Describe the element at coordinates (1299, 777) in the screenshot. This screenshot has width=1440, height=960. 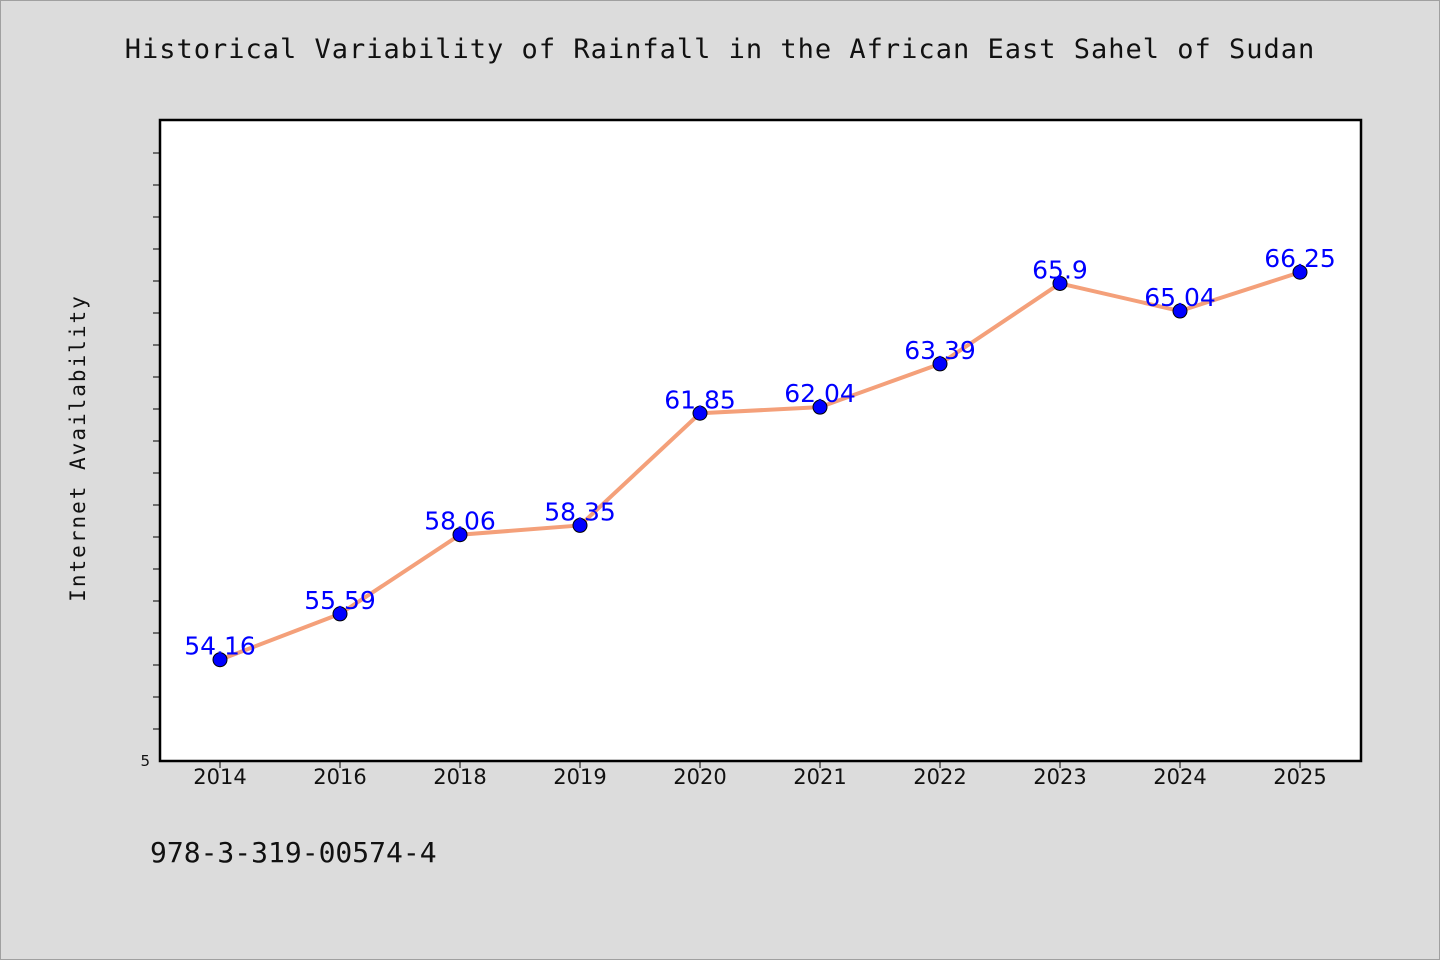
I see `x-tick-label: 2025` at that location.